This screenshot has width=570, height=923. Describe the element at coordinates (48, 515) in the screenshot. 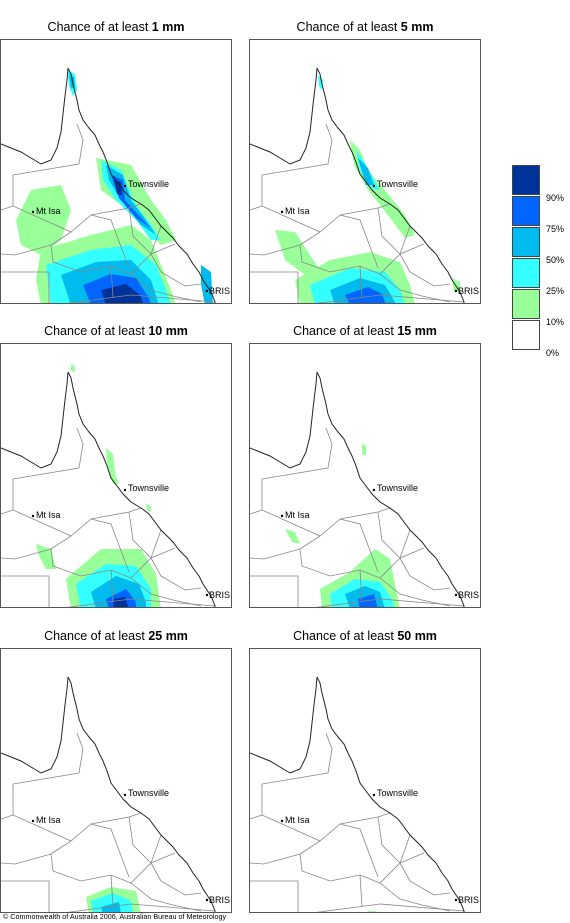

I see `mt-isa-label: Mt Isa` at that location.